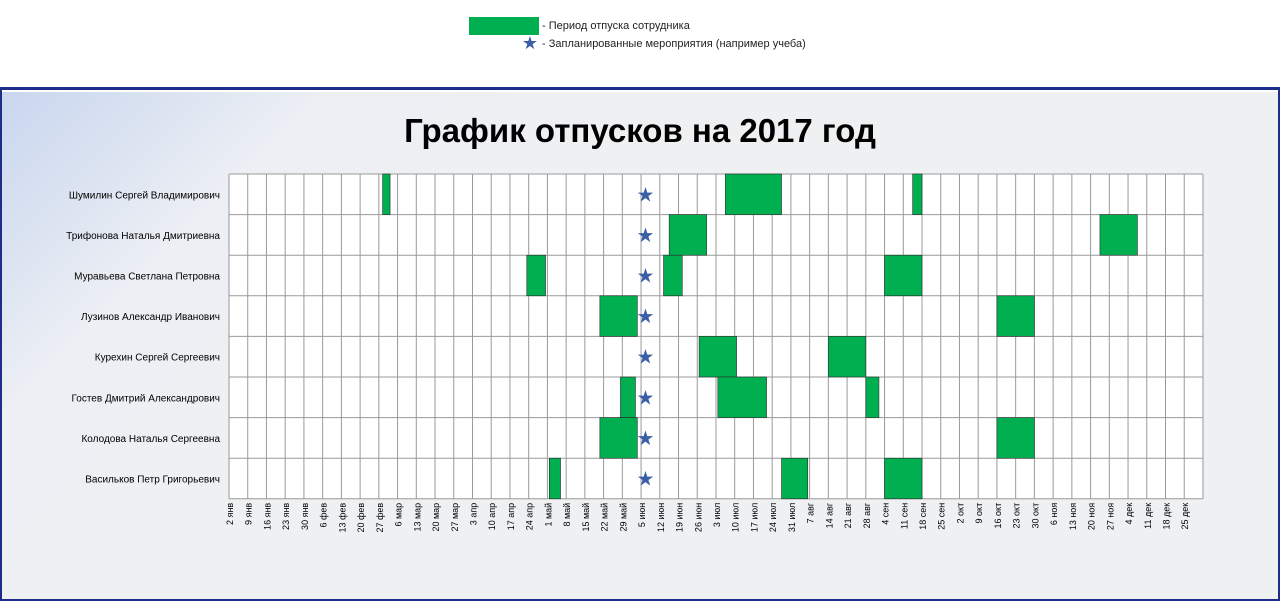 The width and height of the screenshot is (1280, 601). I want to click on x-tick-label: 10 апр, so click(492, 516).